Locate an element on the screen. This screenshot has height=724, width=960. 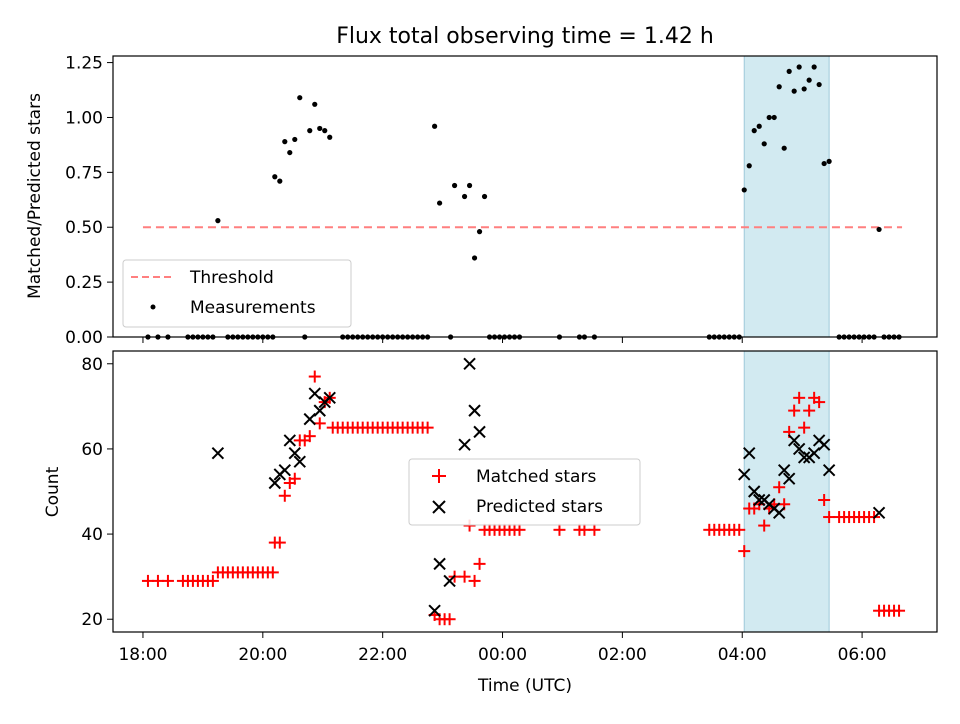
bottom-y-axis-label: Count is located at coordinates (53, 491).